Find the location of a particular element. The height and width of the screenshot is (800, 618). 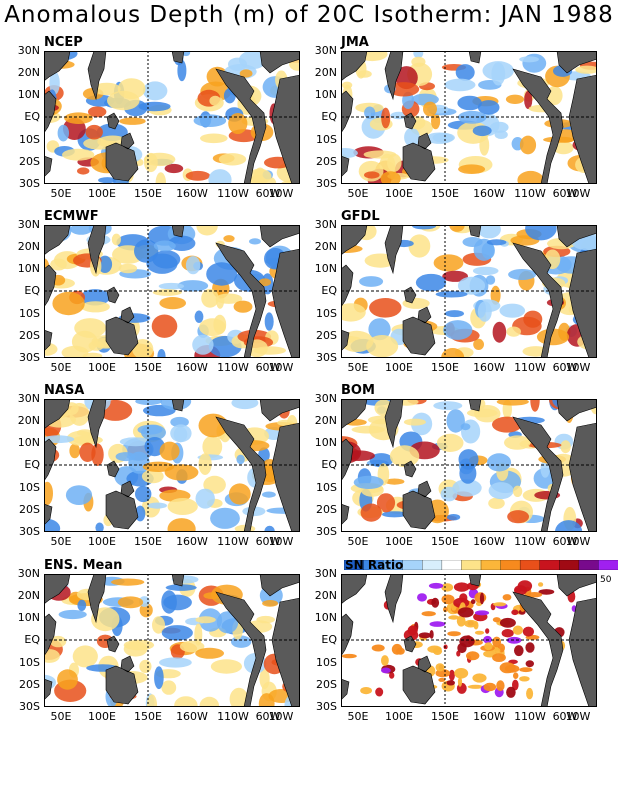

lat-tick-label: 30N is located at coordinates (325, 398).